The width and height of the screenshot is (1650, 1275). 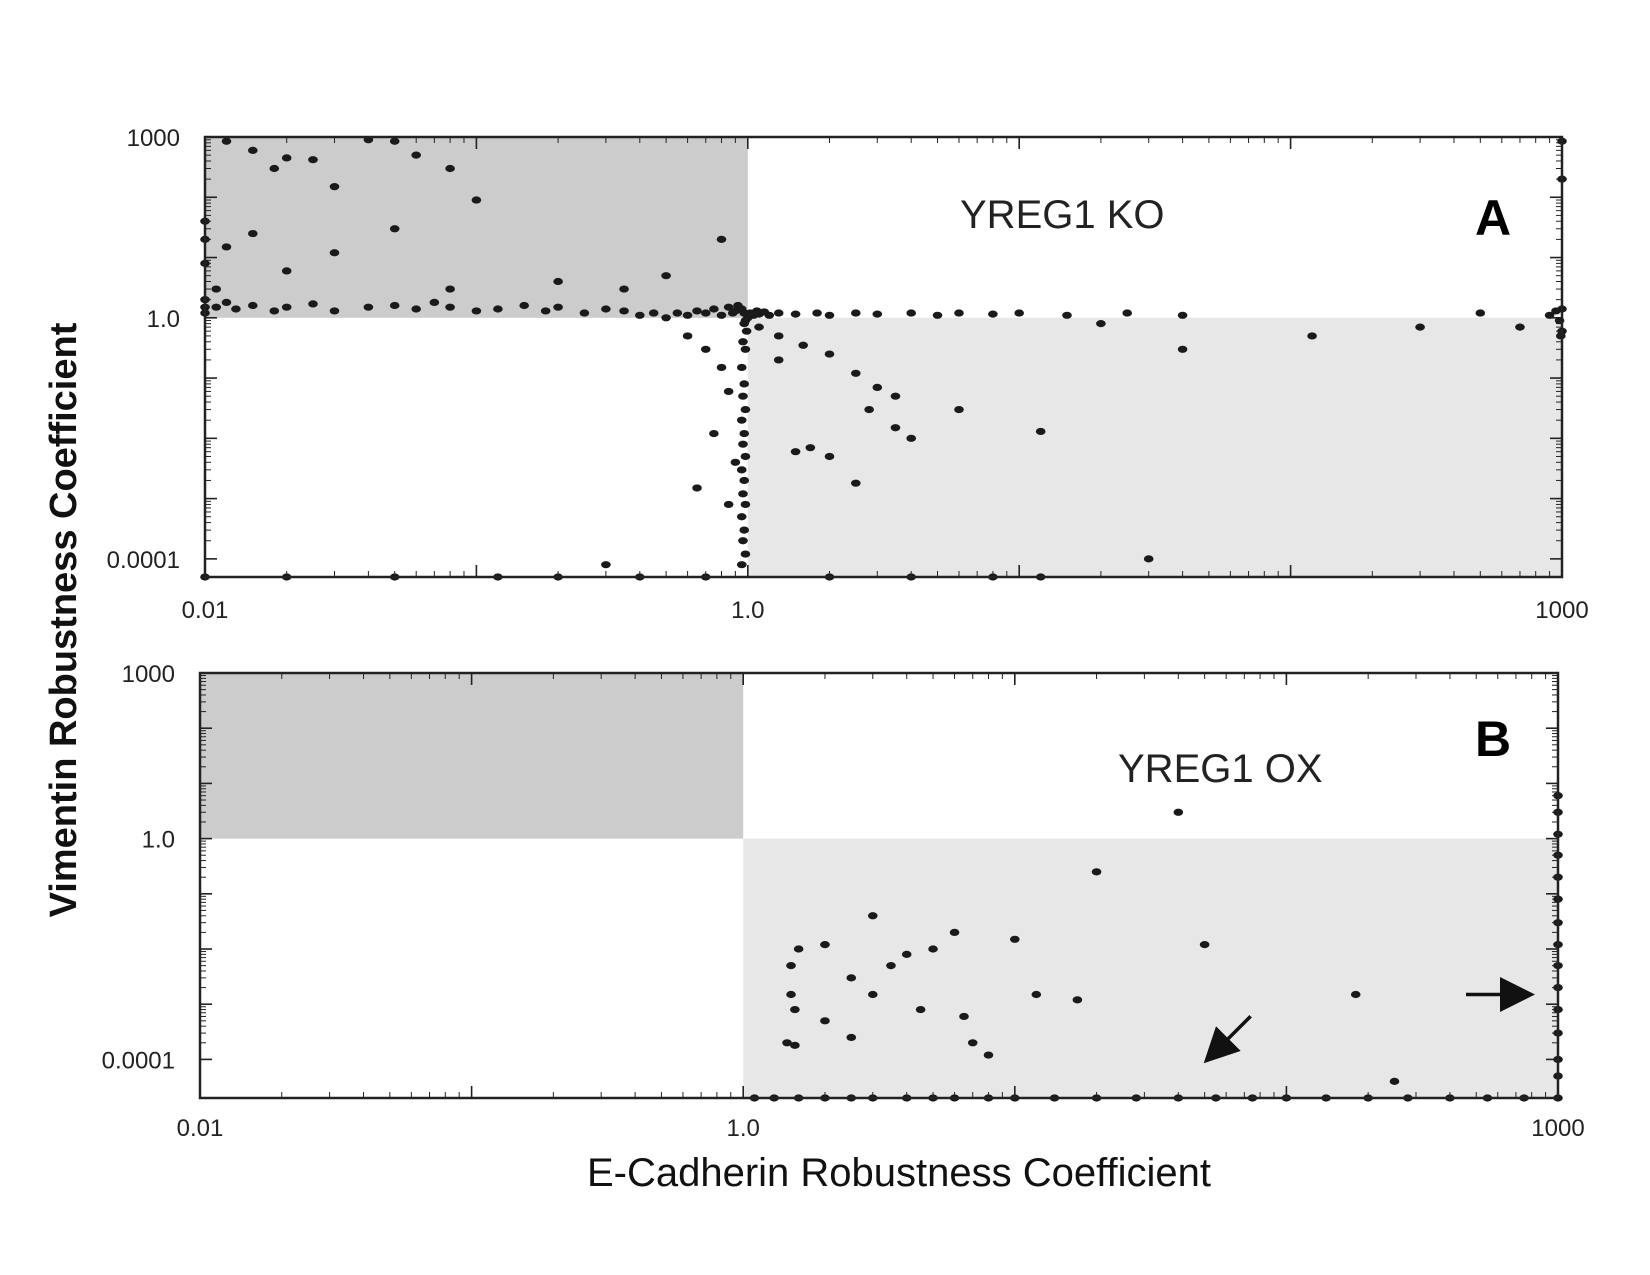 What do you see at coordinates (1227, 1039) in the screenshot?
I see `panel-b-arrow-annotation` at bounding box center [1227, 1039].